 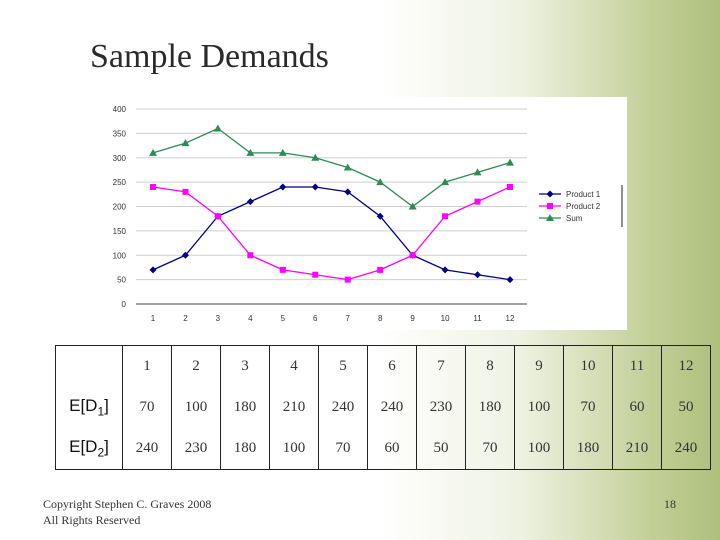 What do you see at coordinates (686, 407) in the screenshot?
I see `table-cell: 50` at bounding box center [686, 407].